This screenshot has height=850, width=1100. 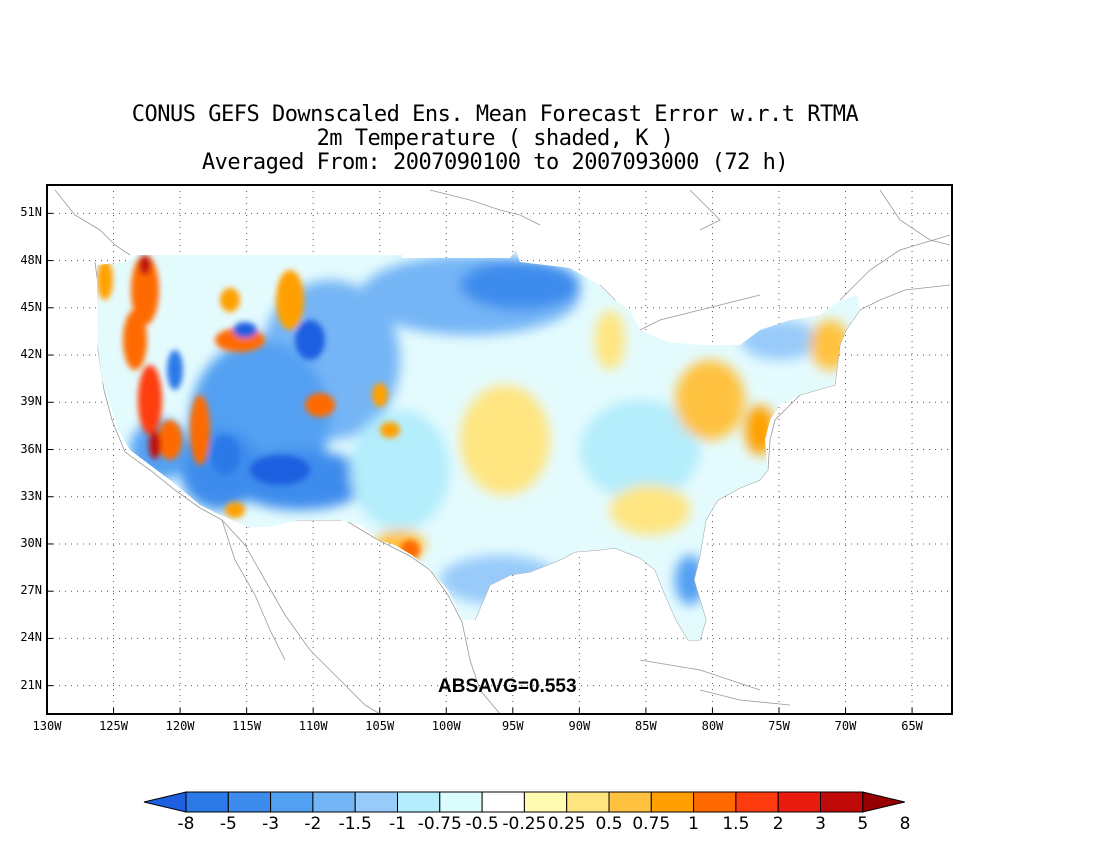 What do you see at coordinates (228, 824) in the screenshot?
I see `colorbar-label: -5` at bounding box center [228, 824].